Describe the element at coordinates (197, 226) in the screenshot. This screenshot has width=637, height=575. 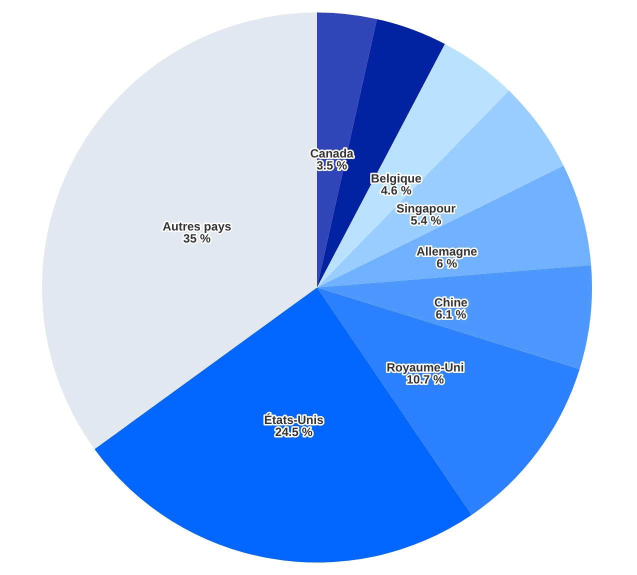
I see `slice-label: Autres pays` at that location.